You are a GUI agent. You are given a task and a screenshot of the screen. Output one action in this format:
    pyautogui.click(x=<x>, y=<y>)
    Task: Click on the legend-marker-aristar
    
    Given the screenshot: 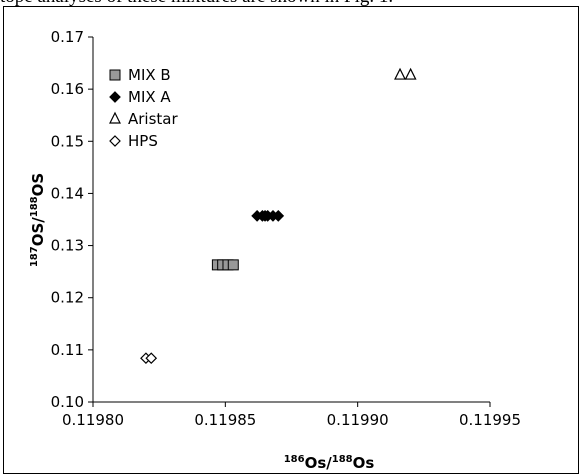 What is the action you would take?
    pyautogui.click(x=115, y=117)
    